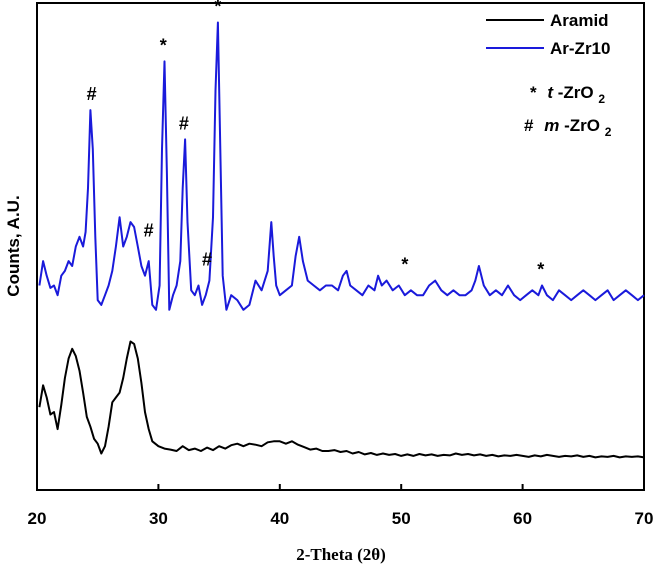 The width and height of the screenshot is (661, 569). What do you see at coordinates (533, 92) in the screenshot?
I see `legend-t-symbol: *` at bounding box center [533, 92].